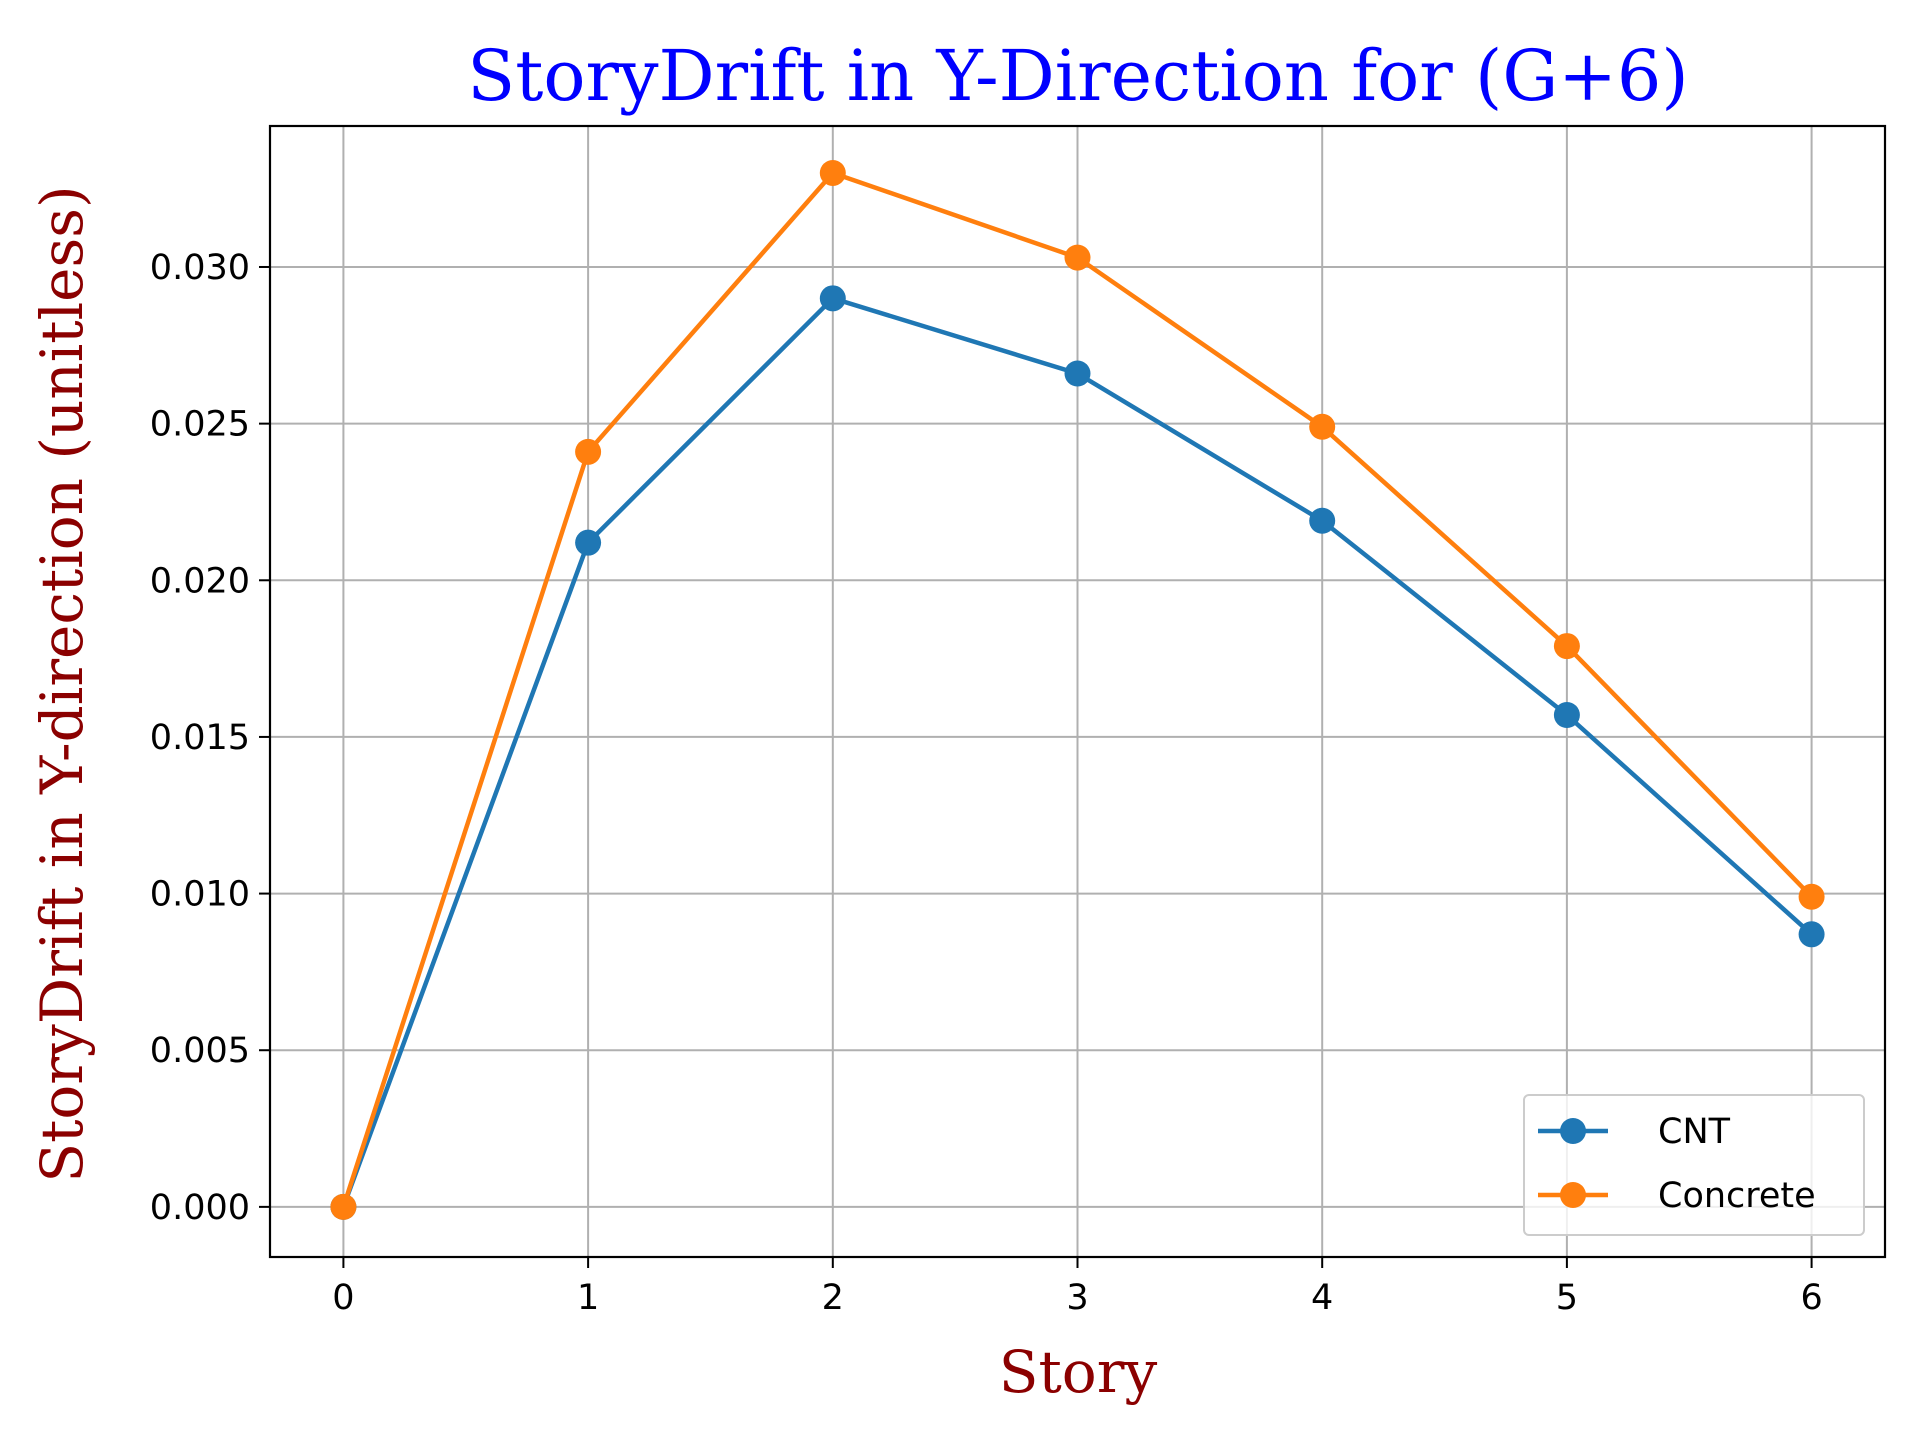 The height and width of the screenshot is (1440, 1920). I want to click on legend-label: CNT, so click(1694, 1132).